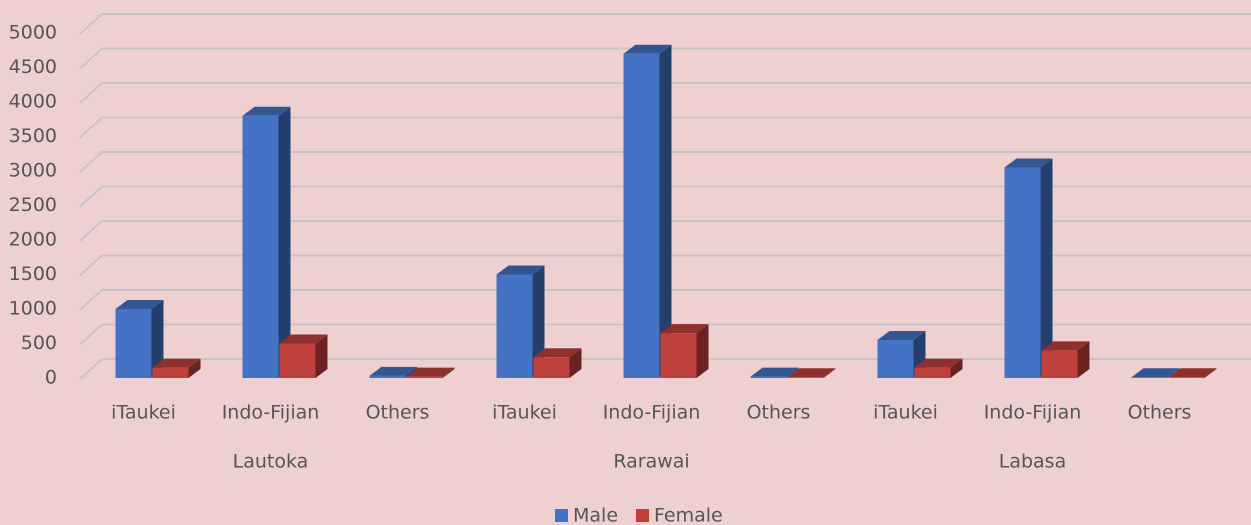  Describe the element at coordinates (33, 240) in the screenshot. I see `y-tick-label: 2000` at that location.